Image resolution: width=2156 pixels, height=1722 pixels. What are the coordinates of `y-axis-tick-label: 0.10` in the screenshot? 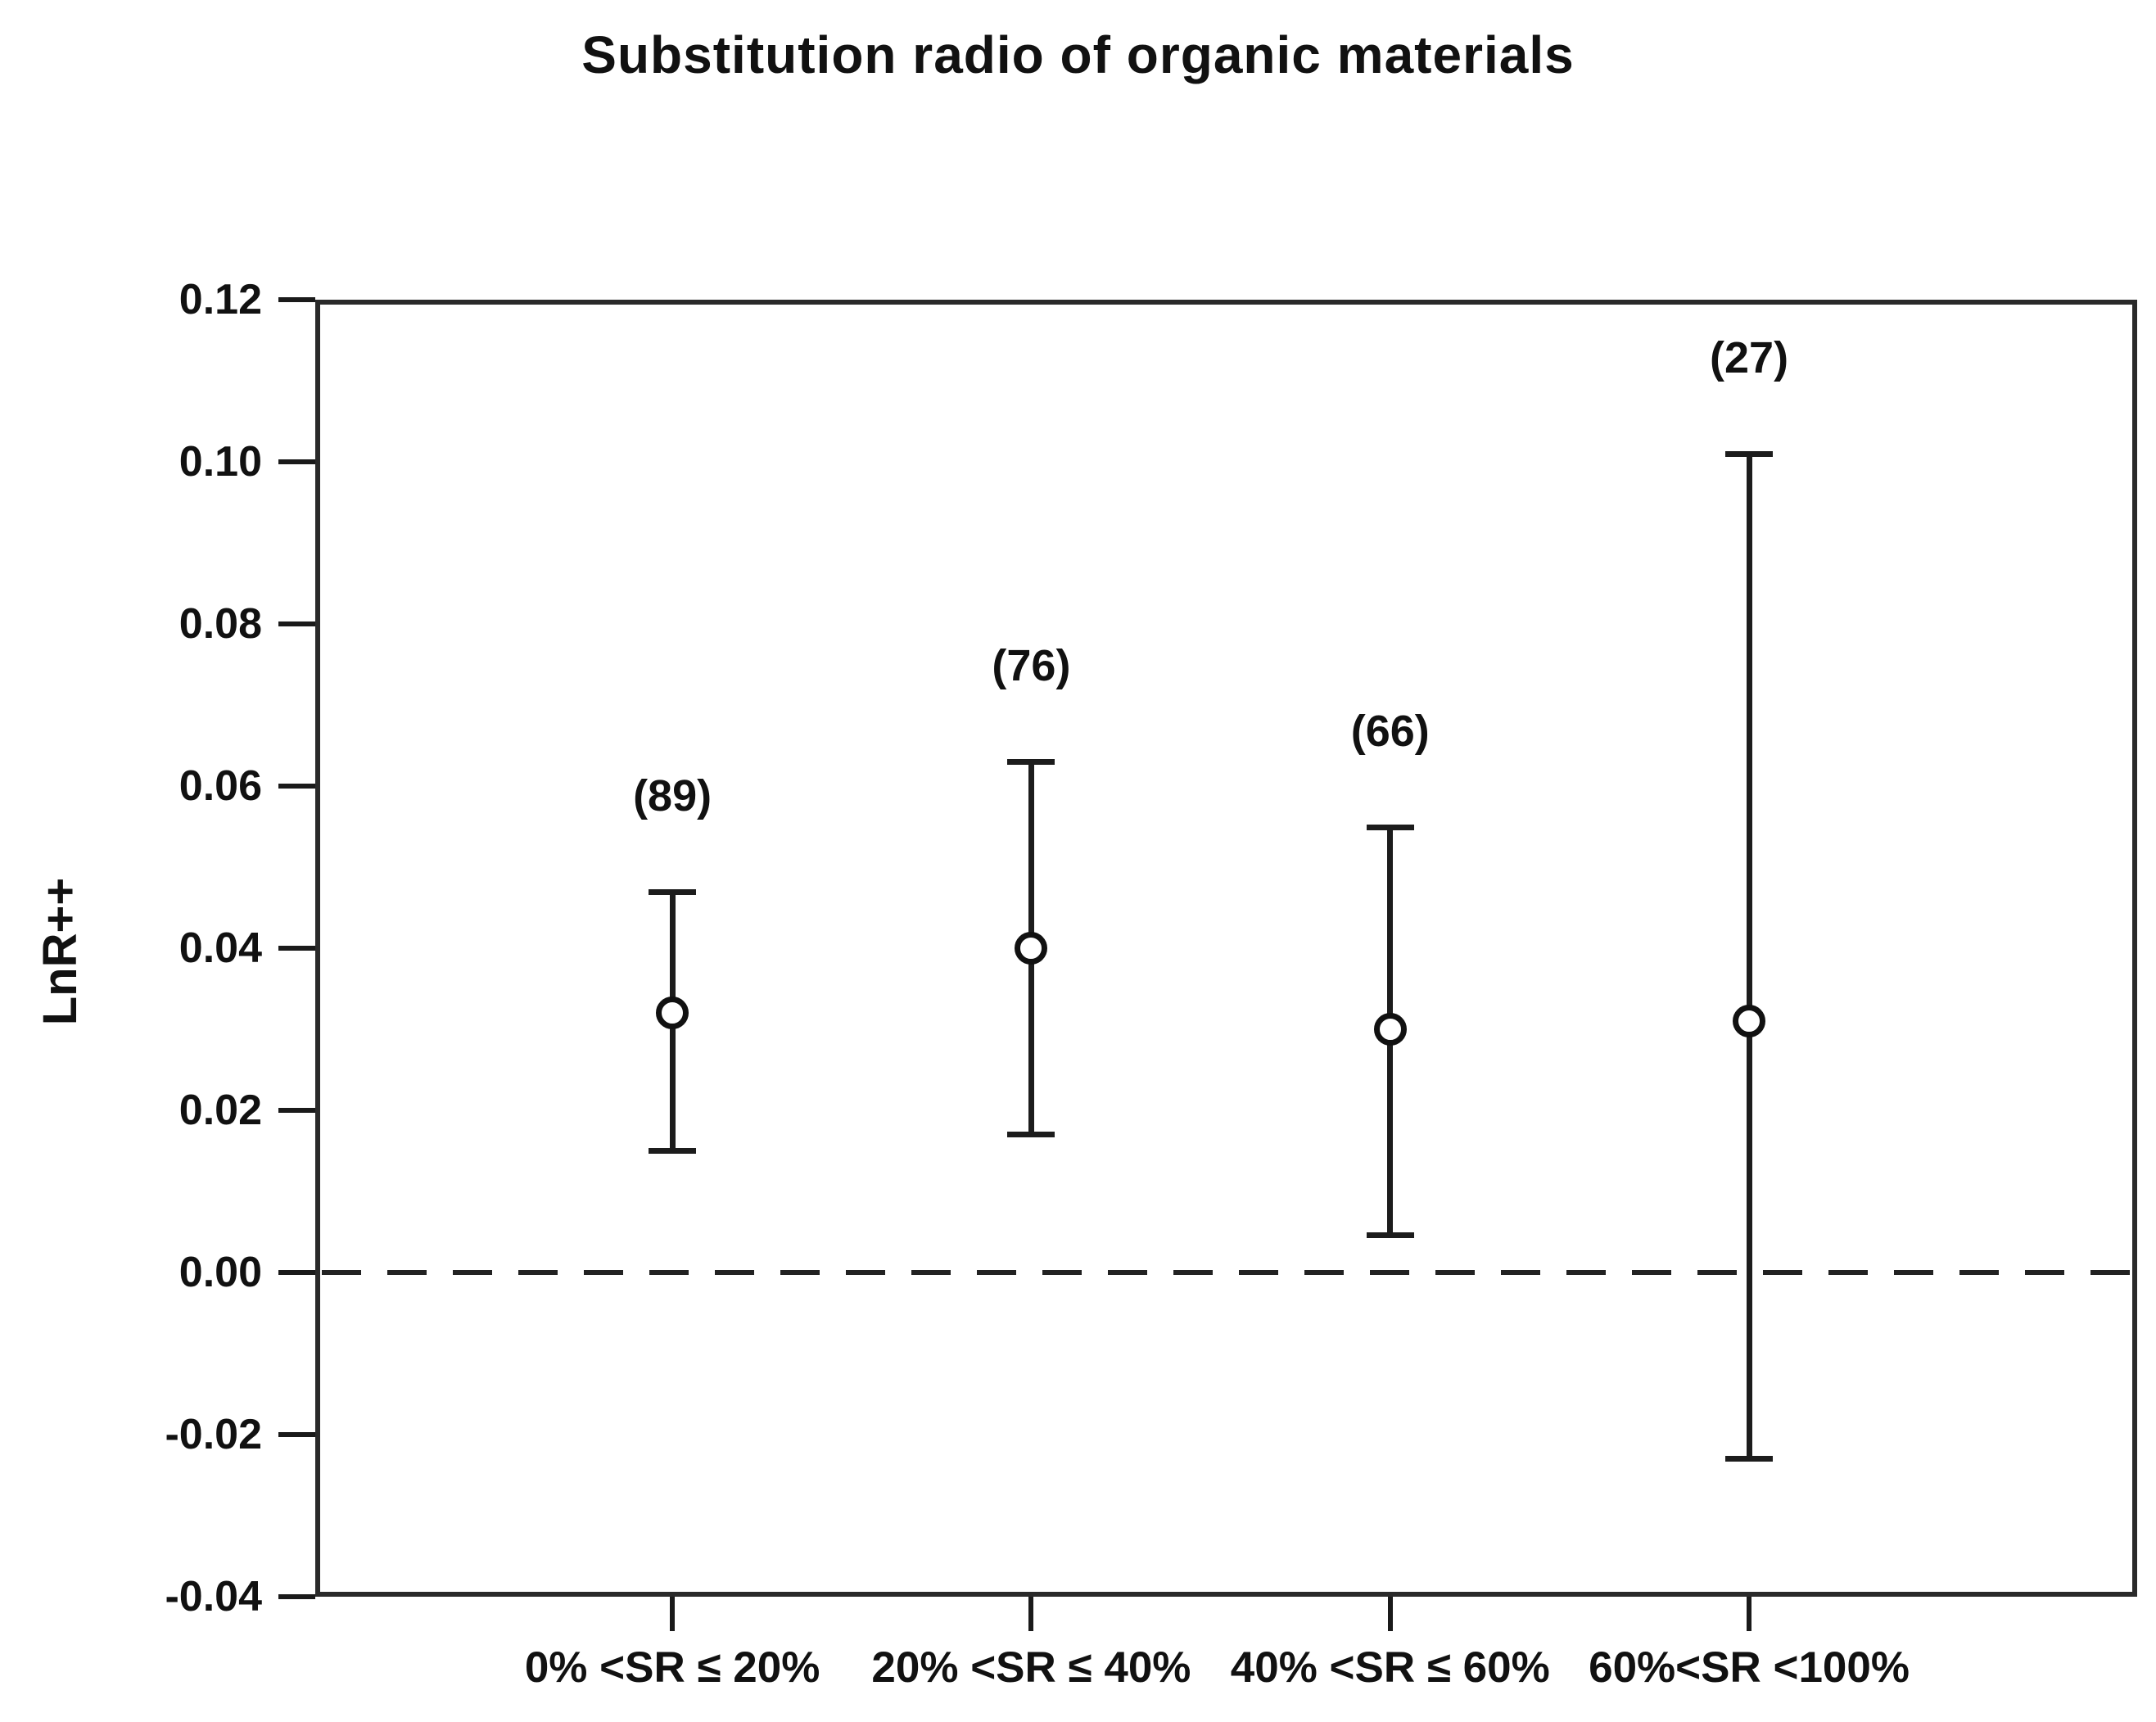 It's located at (221, 462).